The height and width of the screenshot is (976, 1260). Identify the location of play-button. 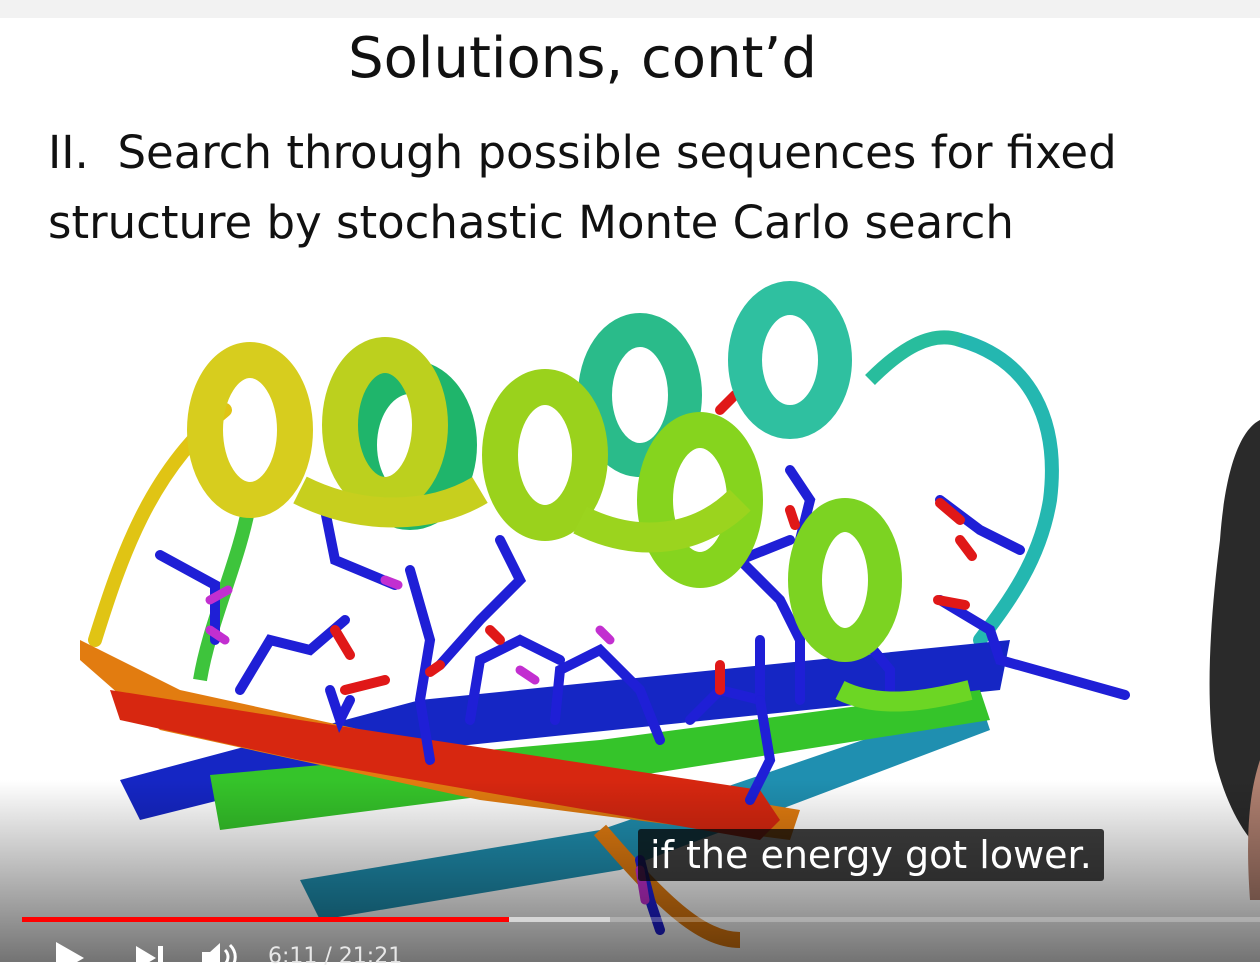
(69, 957).